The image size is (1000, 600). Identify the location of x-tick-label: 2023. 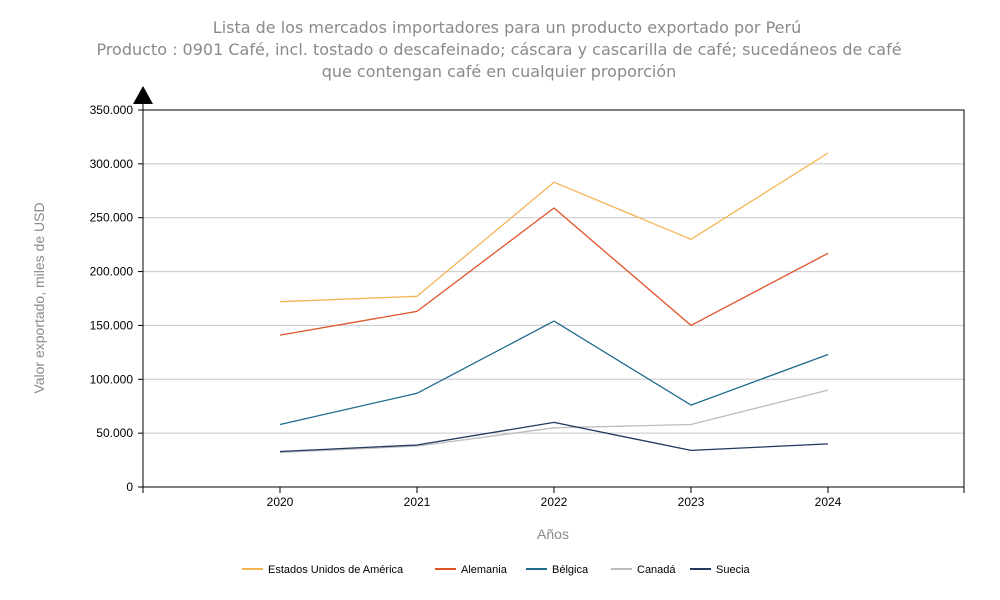
(691, 502).